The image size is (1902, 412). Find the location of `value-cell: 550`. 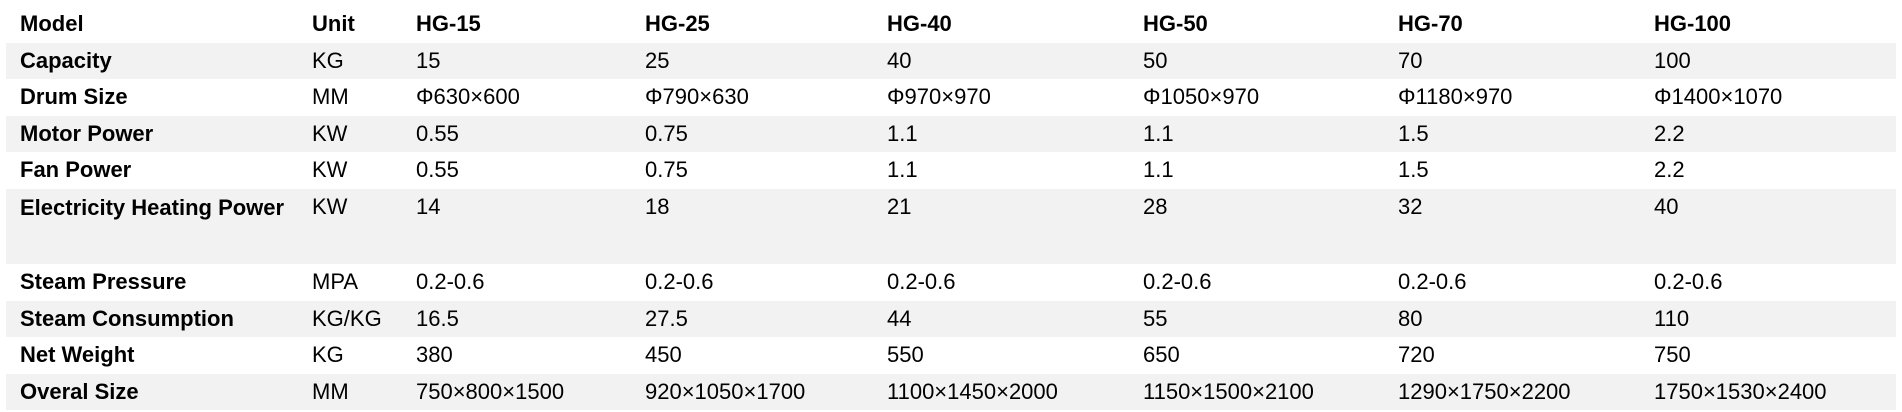

value-cell: 550 is located at coordinates (905, 355).